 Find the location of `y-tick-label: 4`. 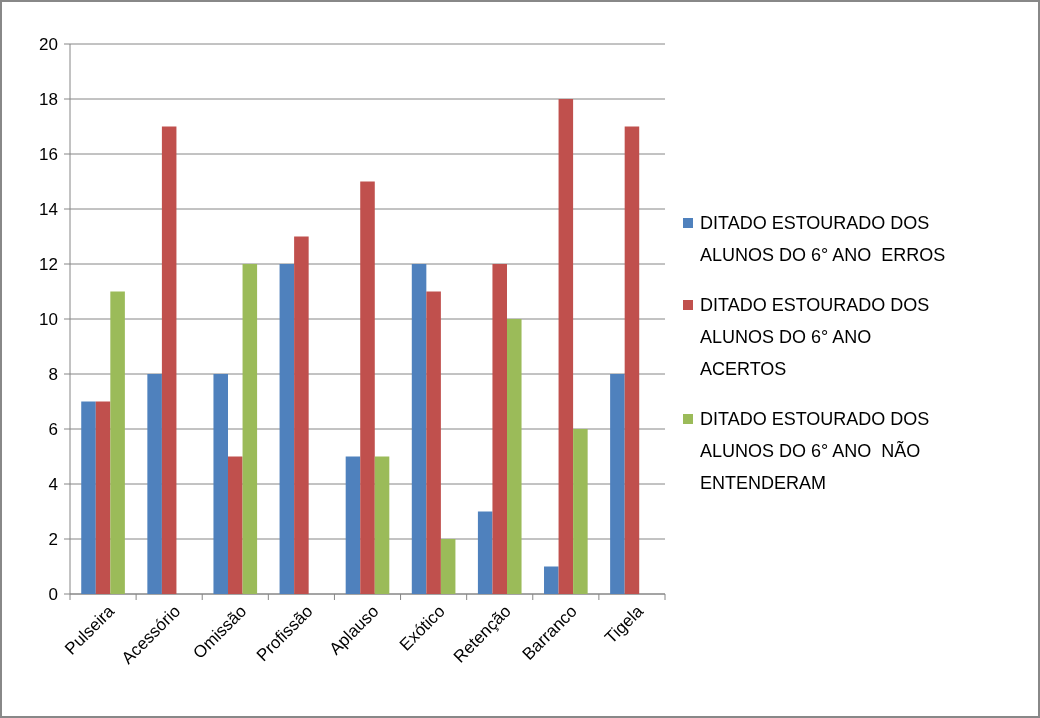

y-tick-label: 4 is located at coordinates (53, 484).